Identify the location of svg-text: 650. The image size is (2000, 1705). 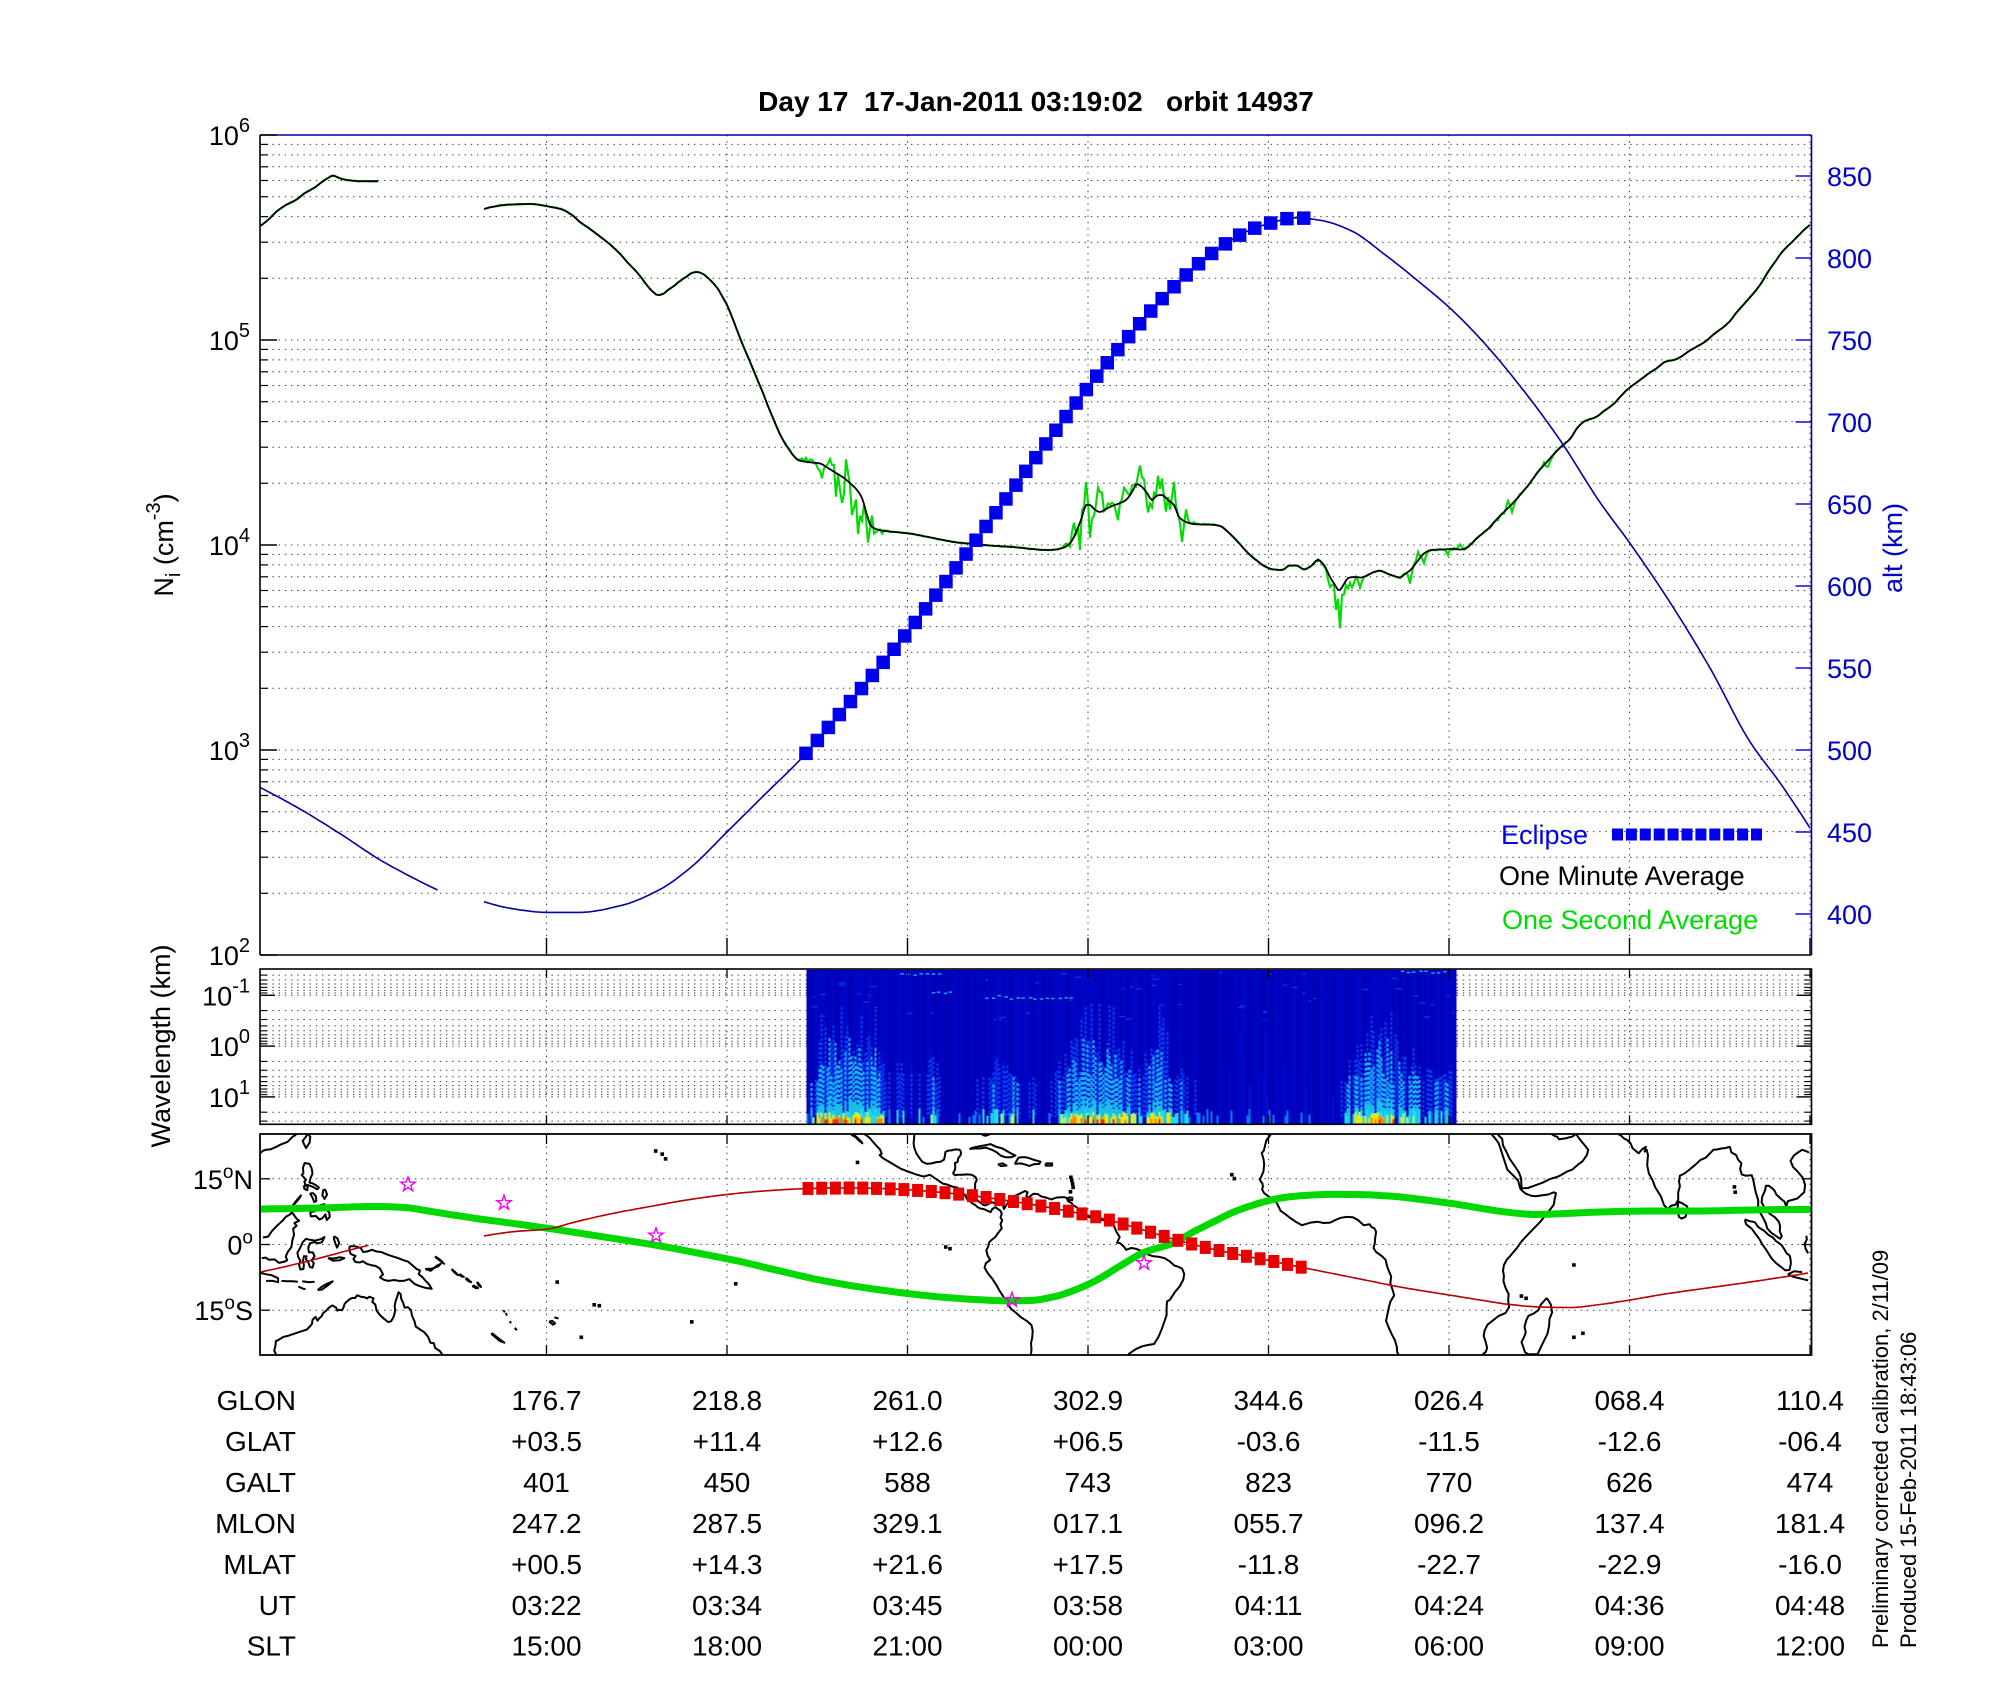
(1849, 505).